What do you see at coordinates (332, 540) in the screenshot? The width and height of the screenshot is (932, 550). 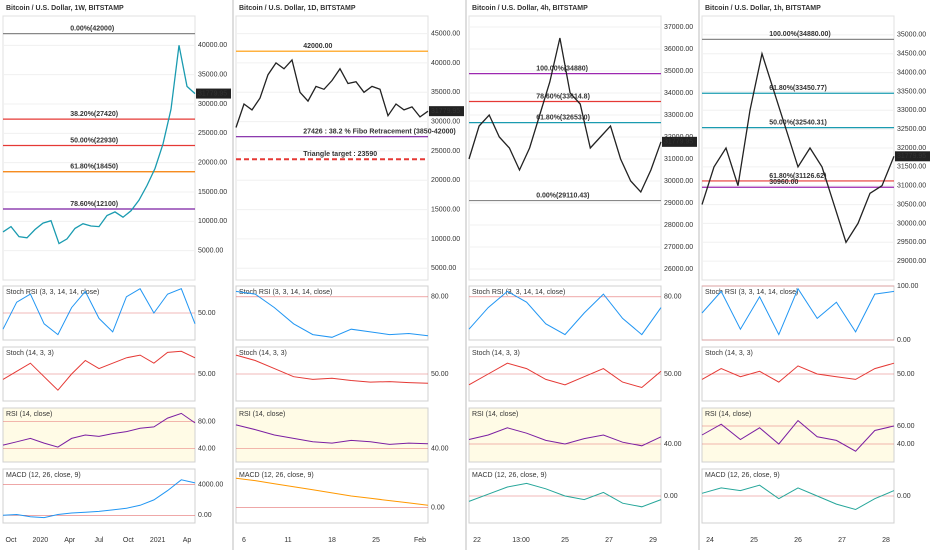 I see `x-tick-label: 18` at bounding box center [332, 540].